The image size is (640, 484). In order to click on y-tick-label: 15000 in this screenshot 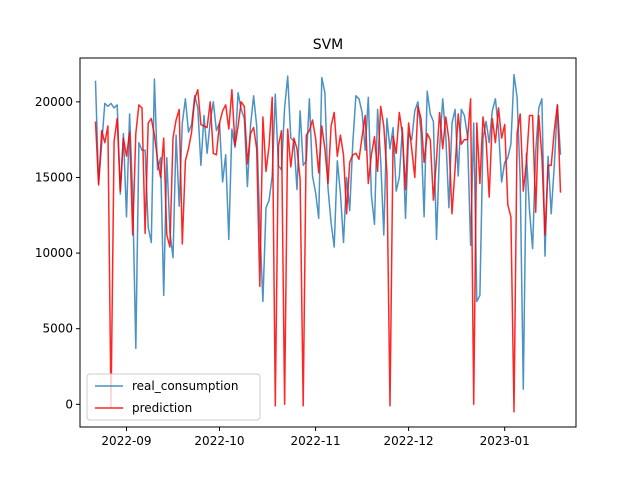, I will do `click(54, 177)`.